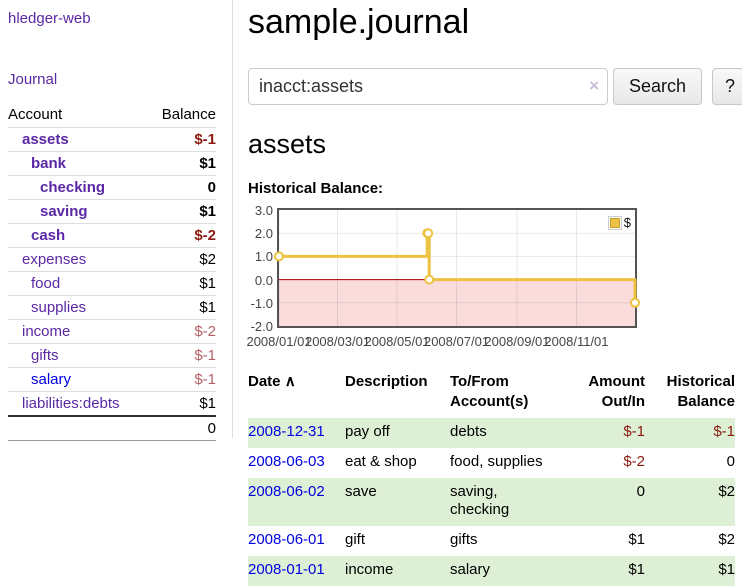 Image resolution: width=742 pixels, height=586 pixels. What do you see at coordinates (188, 114) in the screenshot?
I see `accounts-header-balance: Balance` at bounding box center [188, 114].